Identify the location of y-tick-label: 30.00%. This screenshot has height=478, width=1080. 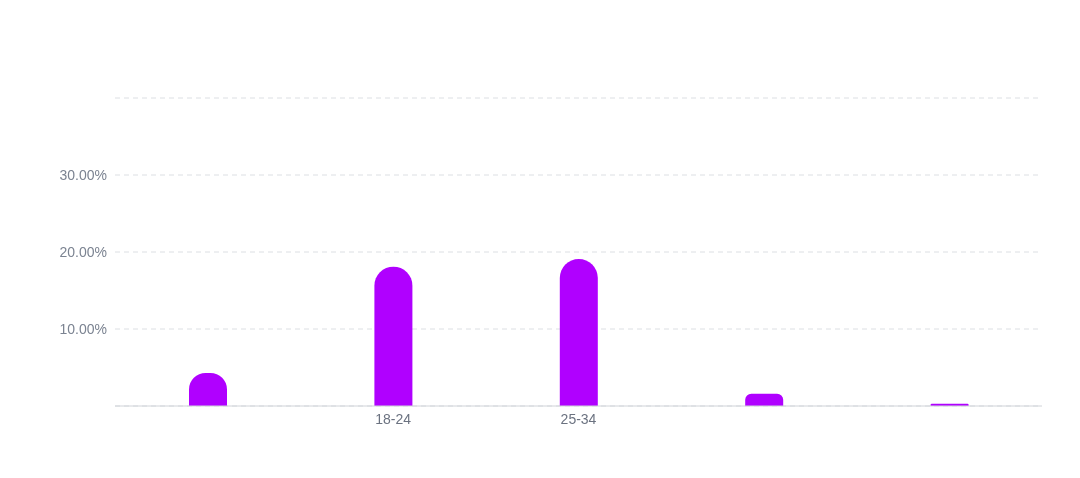
(83, 174).